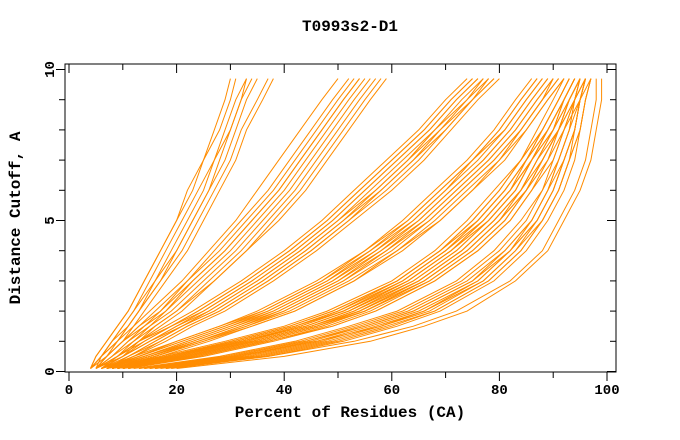 The height and width of the screenshot is (440, 680). I want to click on x-tick-label: 80, so click(499, 391).